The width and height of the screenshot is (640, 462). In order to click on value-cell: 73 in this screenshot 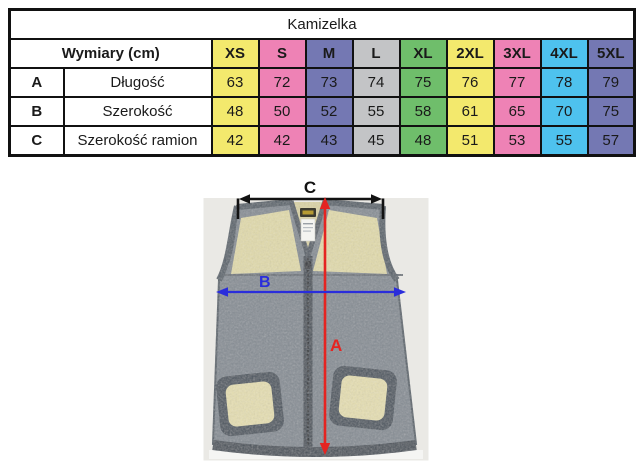, I will do `click(329, 82)`.